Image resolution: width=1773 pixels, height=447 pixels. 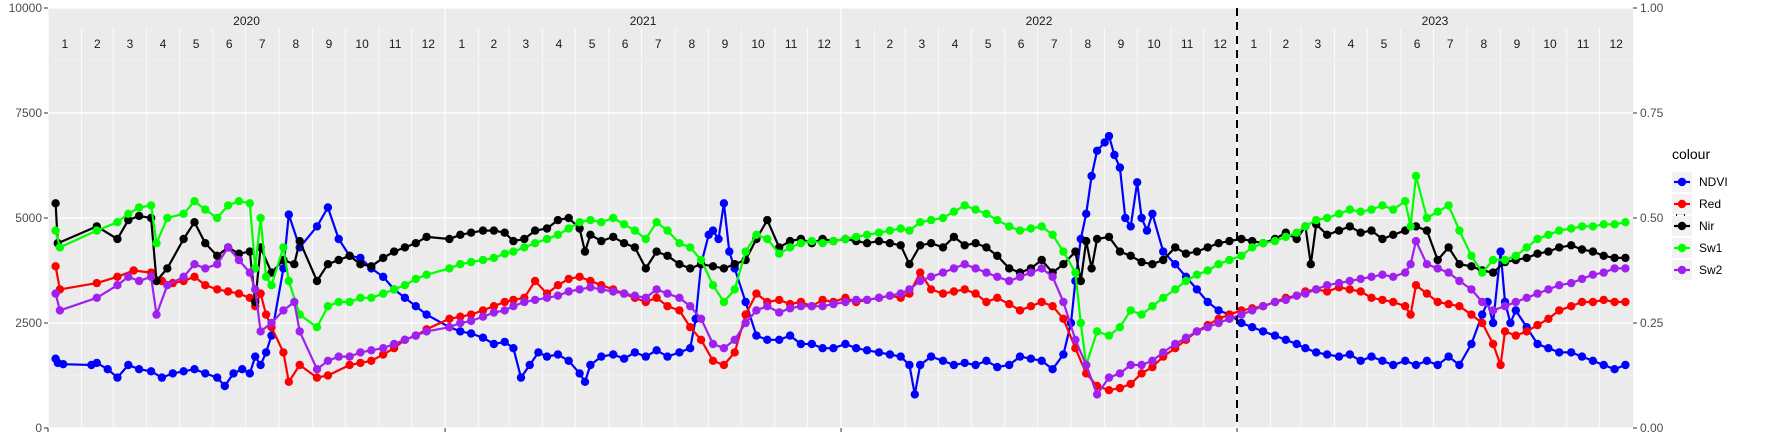 What do you see at coordinates (28, 323) in the screenshot?
I see `left-tick-label: 2500` at bounding box center [28, 323].